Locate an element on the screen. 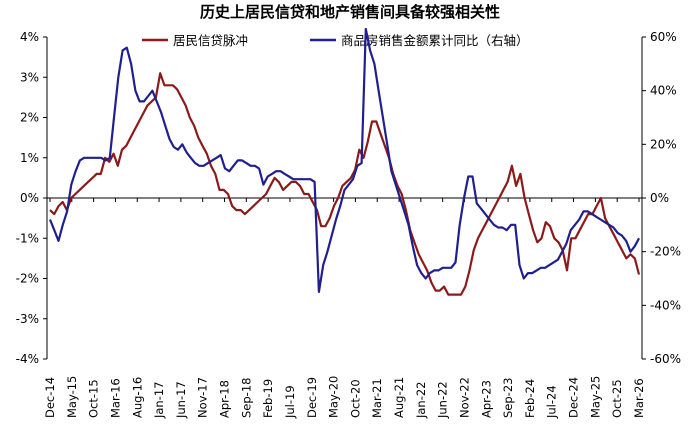 The image size is (700, 427). x-tick-label: Jun-17 is located at coordinates (181, 400).